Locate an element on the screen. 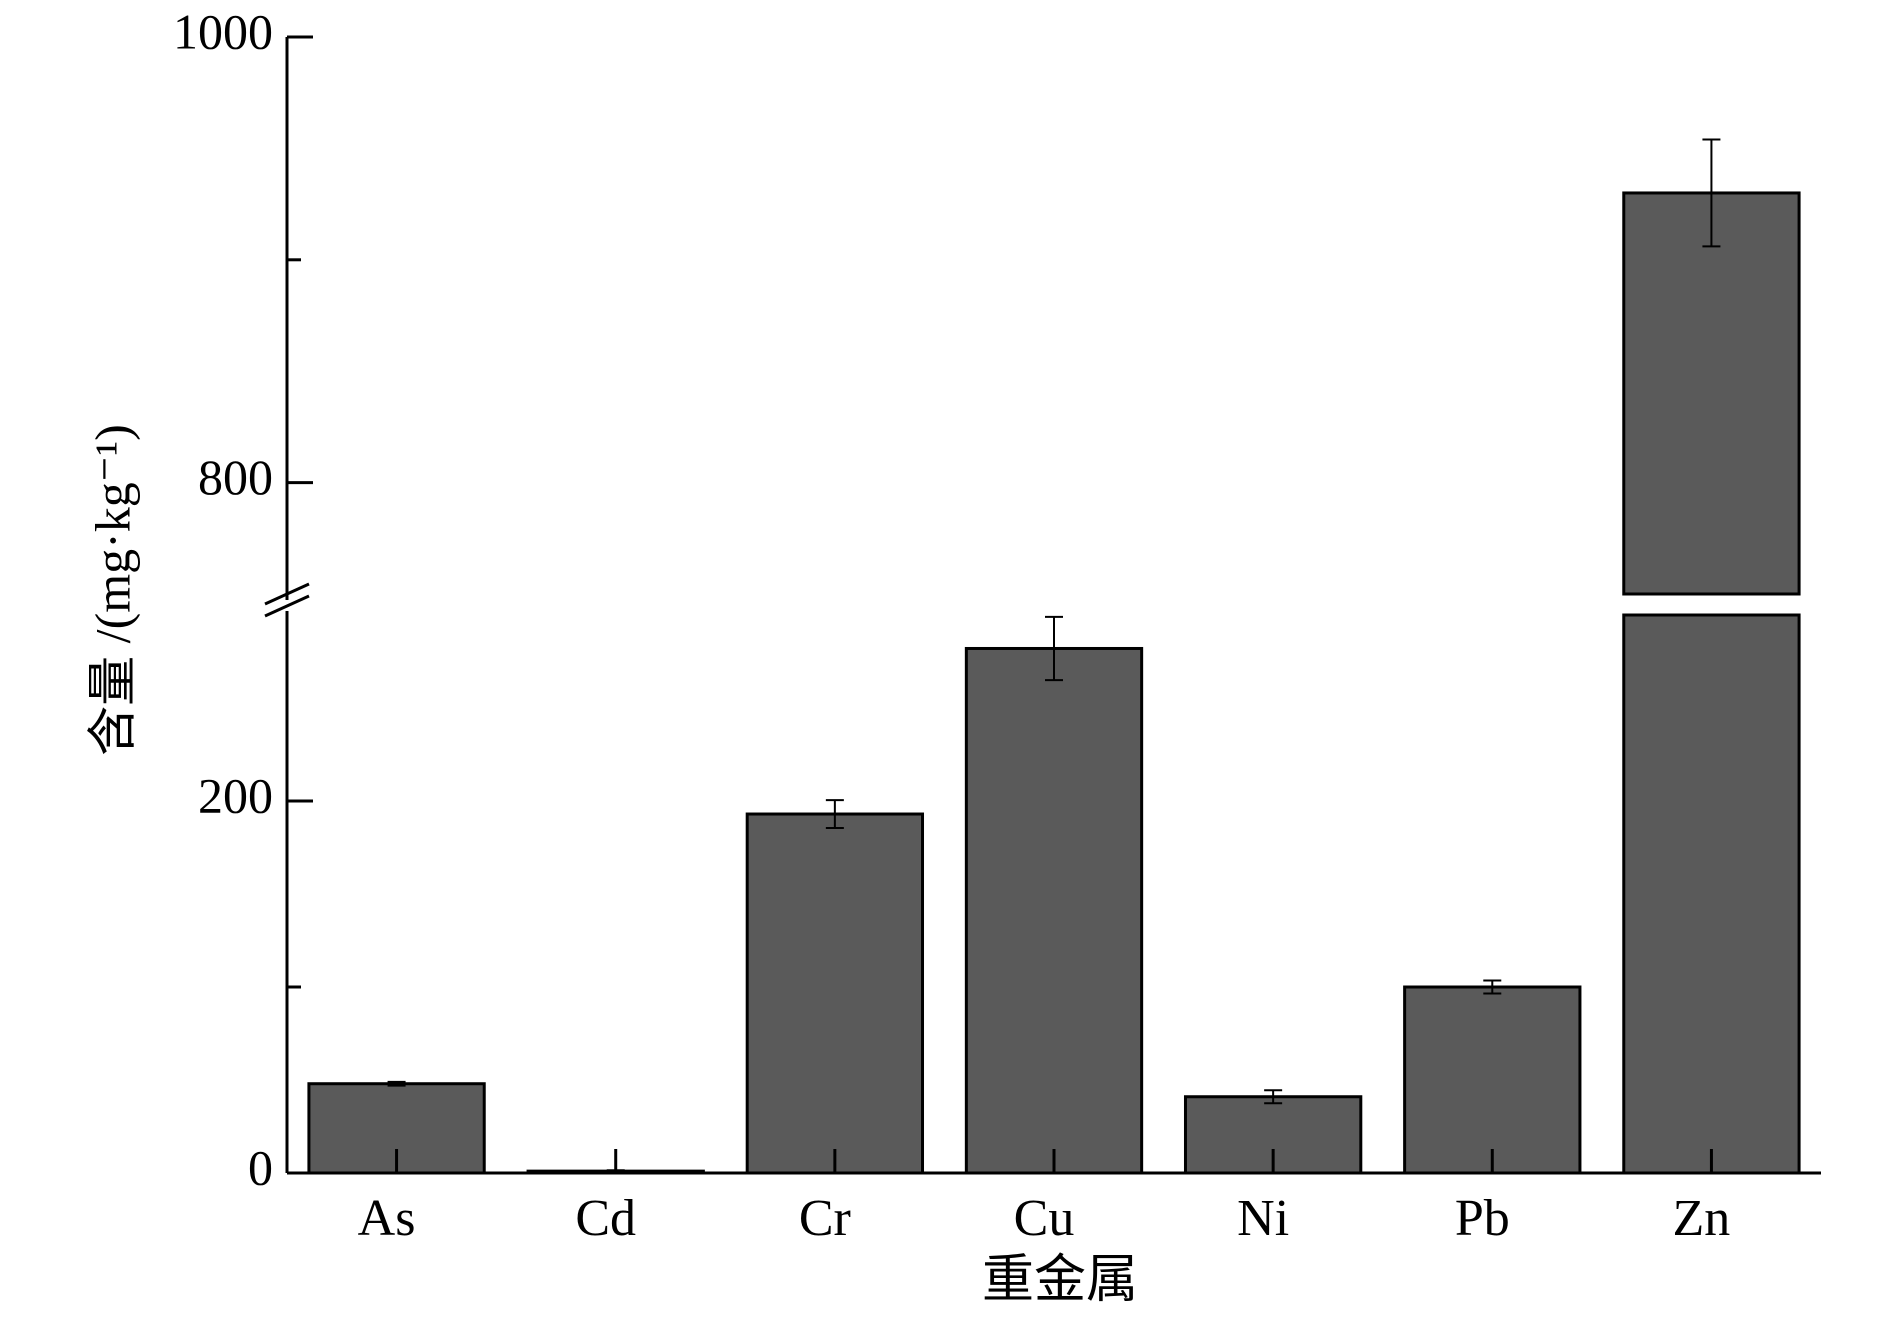 This screenshot has height=1323, width=1890. x-tick-label: Zn is located at coordinates (1702, 1218).